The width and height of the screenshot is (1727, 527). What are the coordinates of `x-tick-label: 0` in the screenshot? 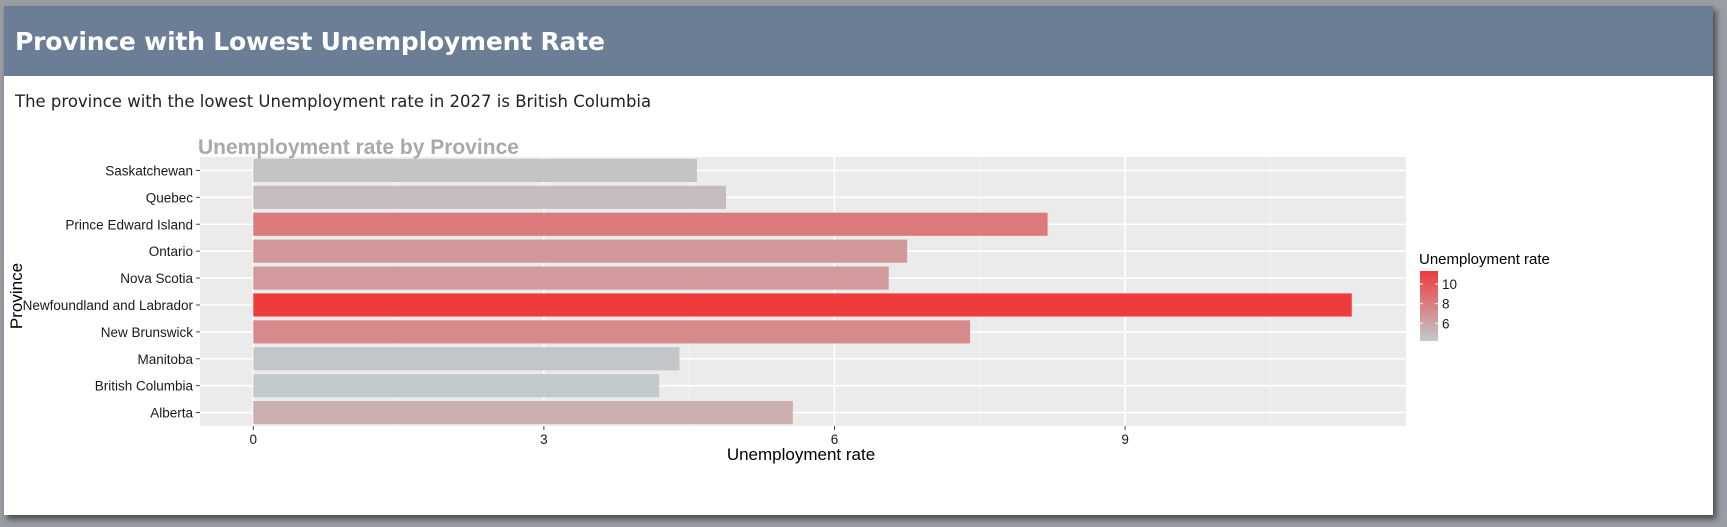 It's located at (254, 439).